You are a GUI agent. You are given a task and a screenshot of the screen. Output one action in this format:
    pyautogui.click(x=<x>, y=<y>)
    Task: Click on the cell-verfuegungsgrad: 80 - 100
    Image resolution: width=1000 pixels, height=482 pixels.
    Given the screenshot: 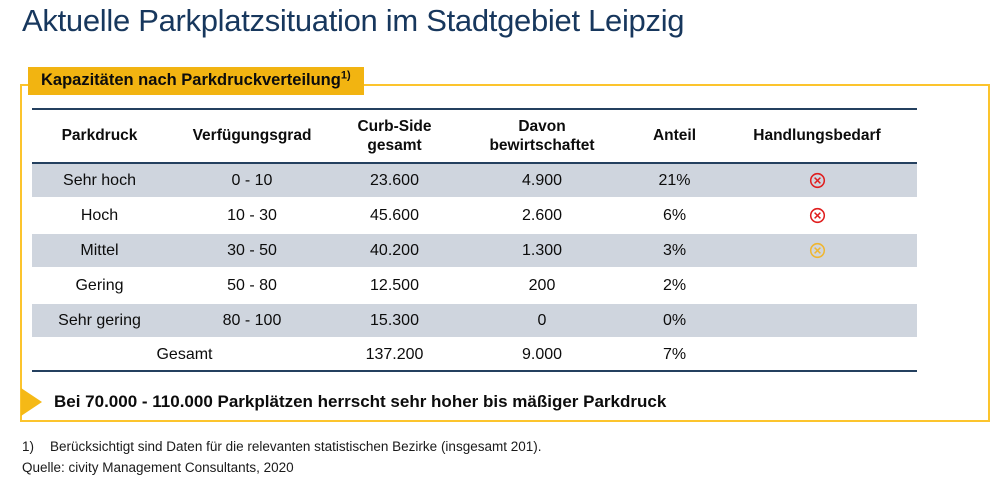 What is the action you would take?
    pyautogui.click(x=252, y=320)
    